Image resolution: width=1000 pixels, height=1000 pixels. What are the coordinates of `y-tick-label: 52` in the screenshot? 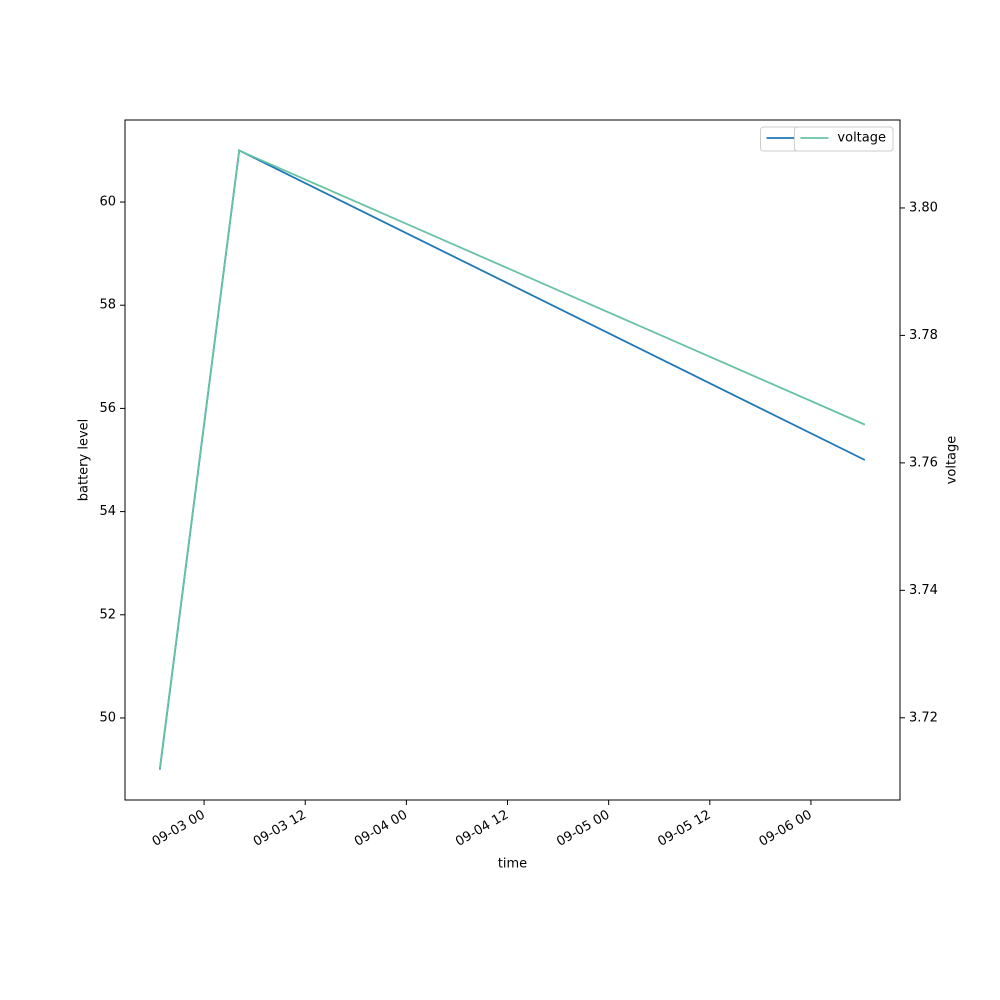 It's located at (107, 614).